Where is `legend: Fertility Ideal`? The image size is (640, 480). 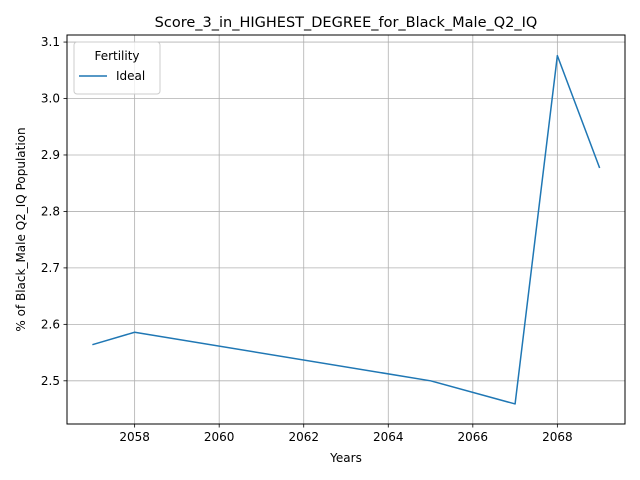
legend: Fertility Ideal is located at coordinates (117, 68).